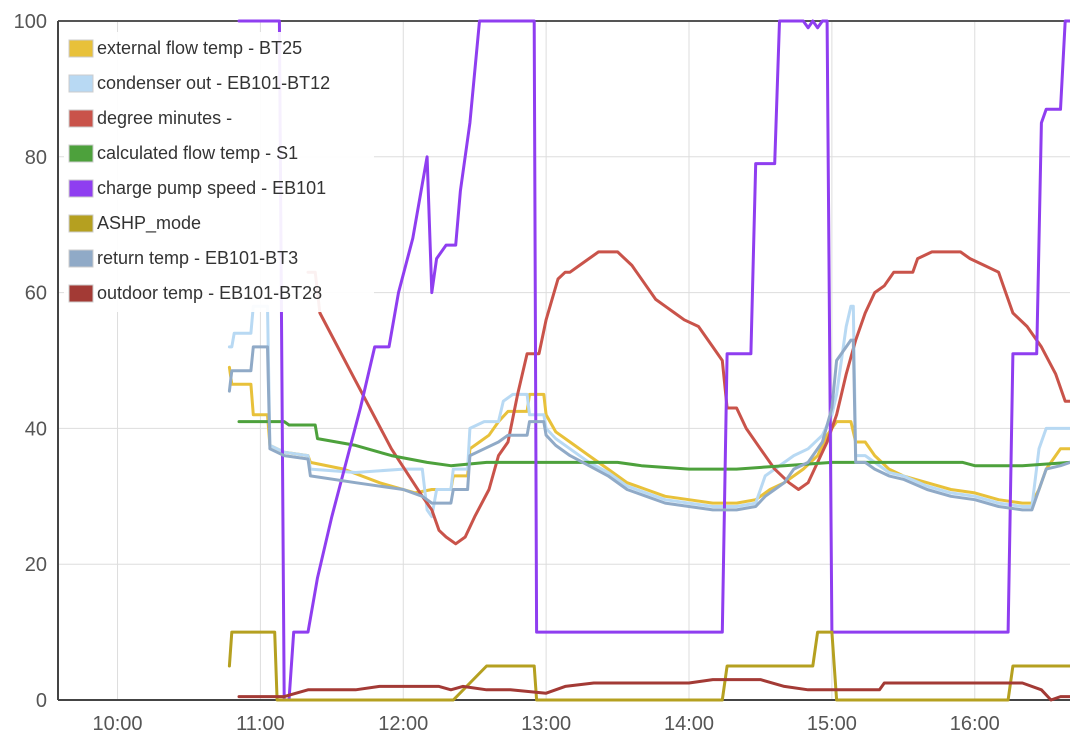 Image resolution: width=1070 pixels, height=747 pixels. I want to click on x-tick-label: 13:00, so click(546, 724).